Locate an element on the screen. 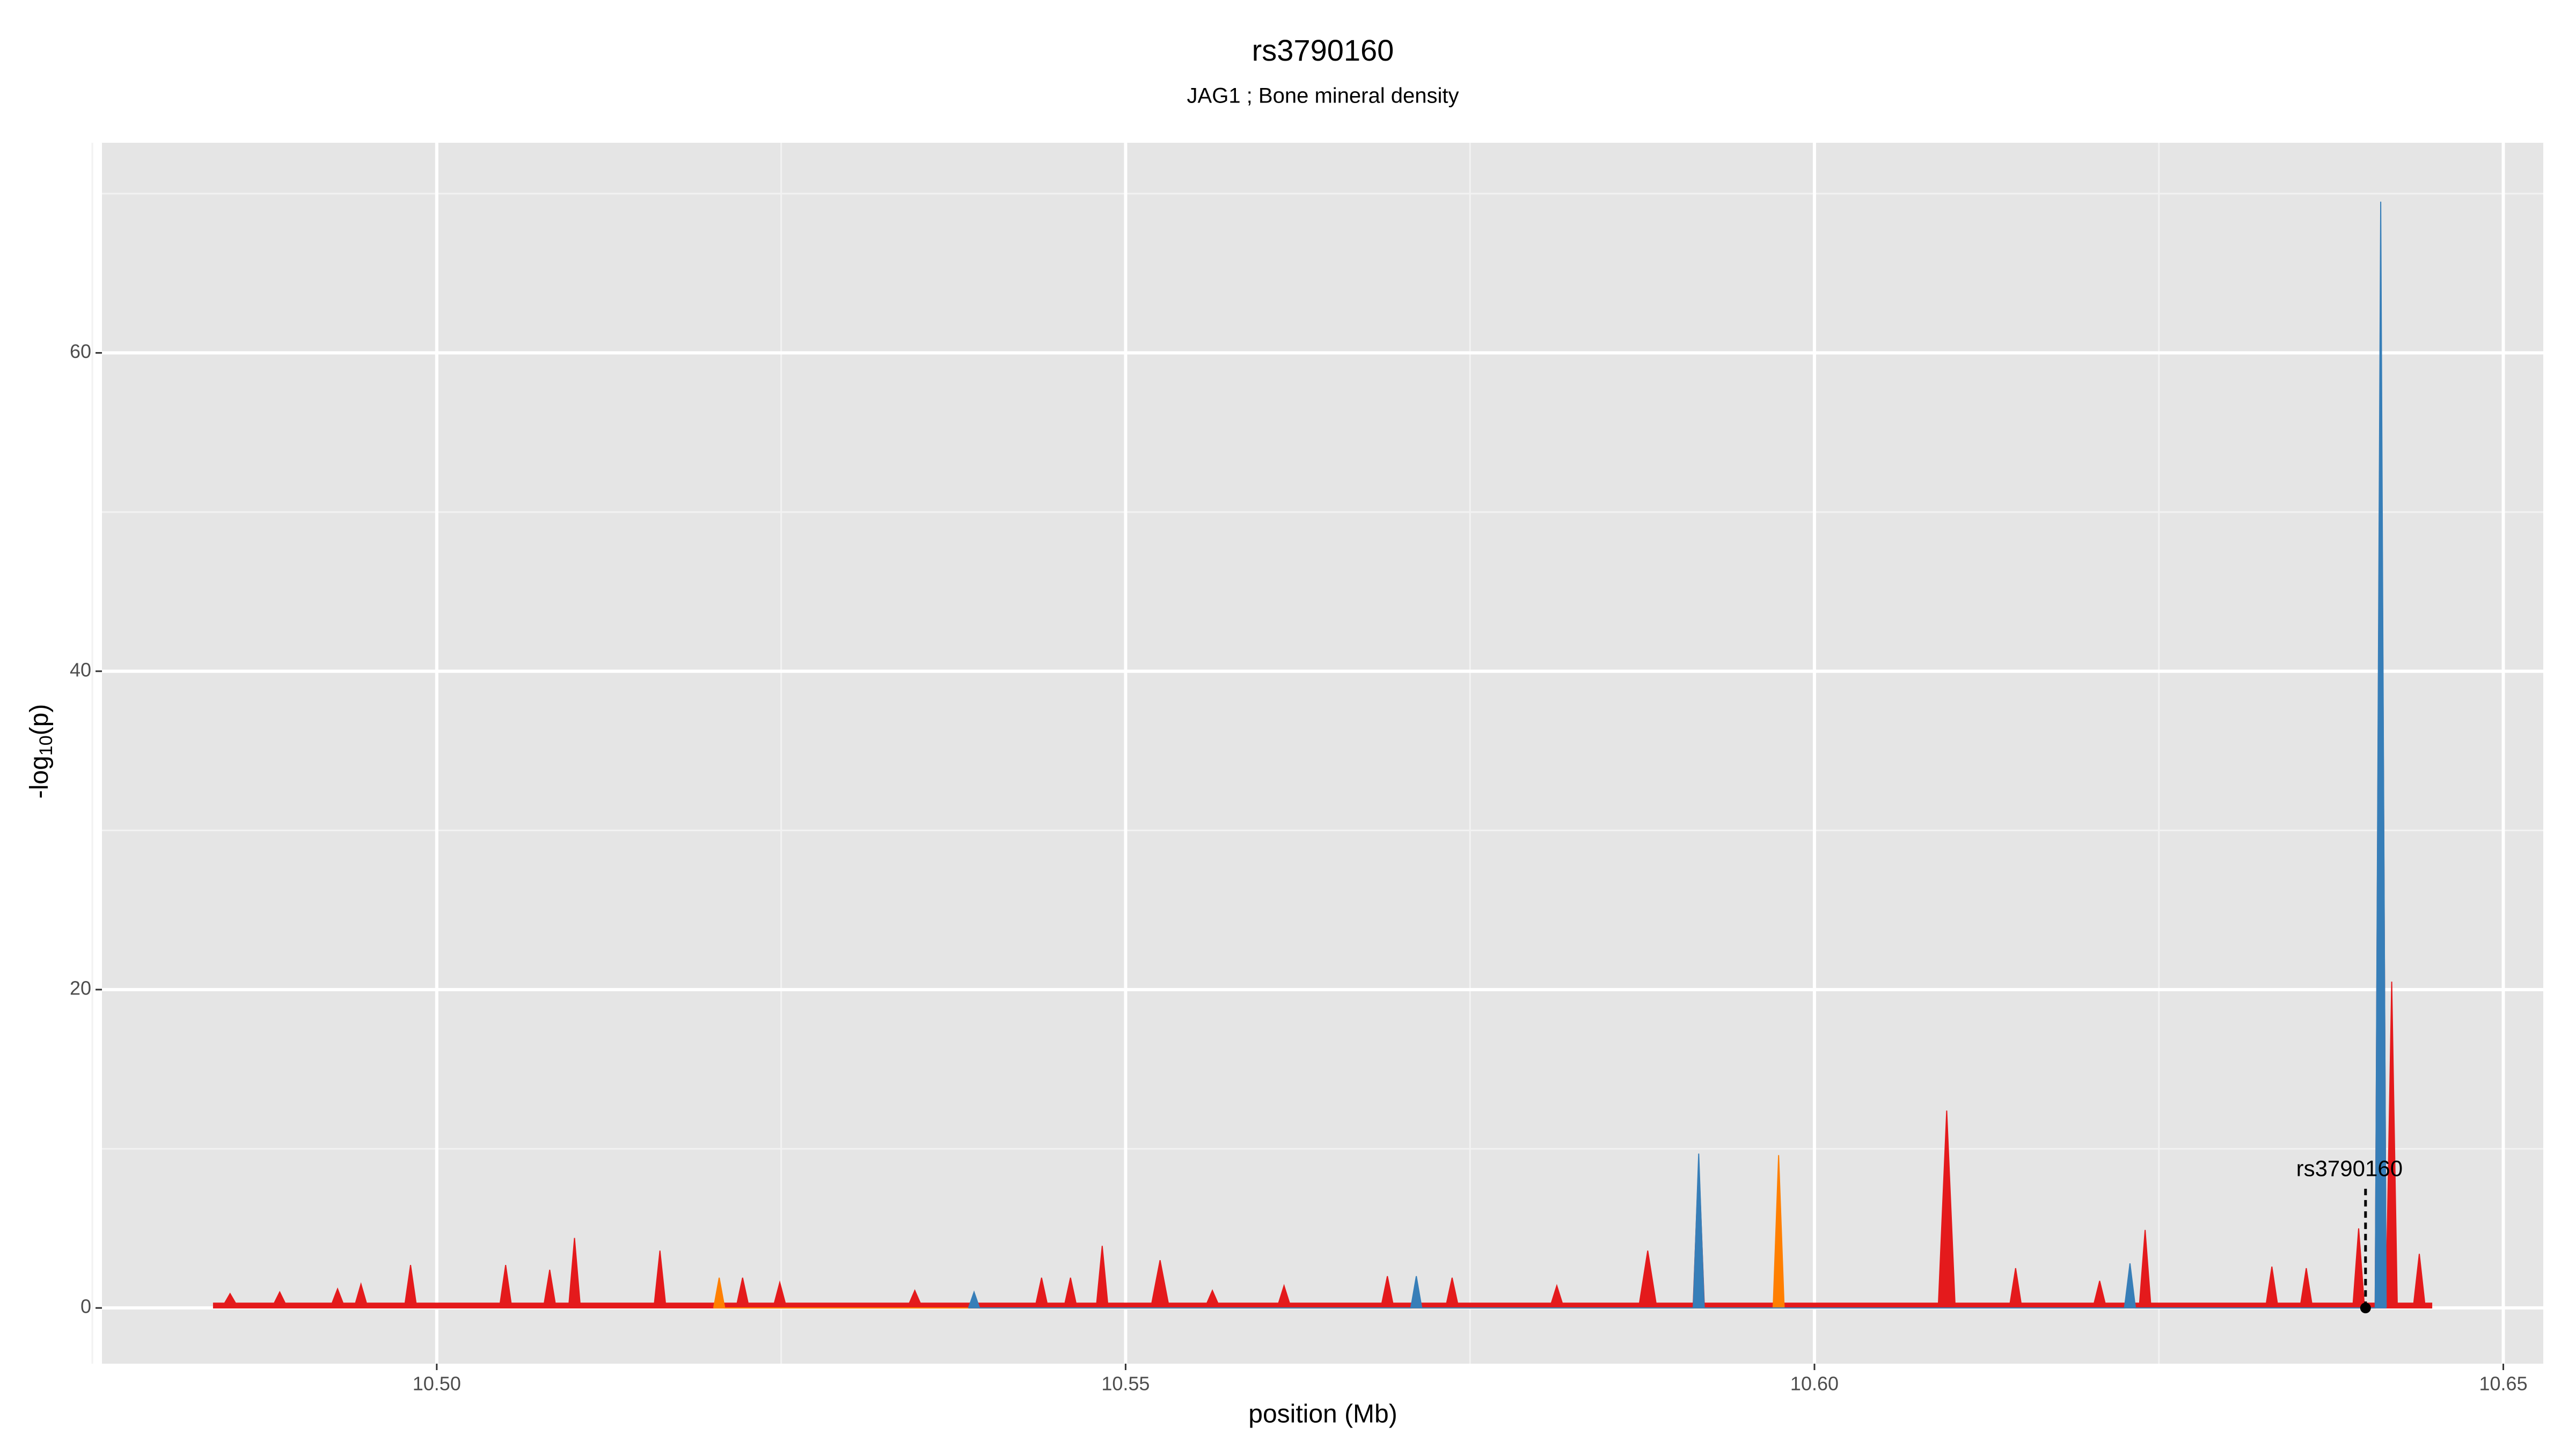 Image resolution: width=2576 pixels, height=1449 pixels. x-tick-label: 10.55 is located at coordinates (1125, 1384).